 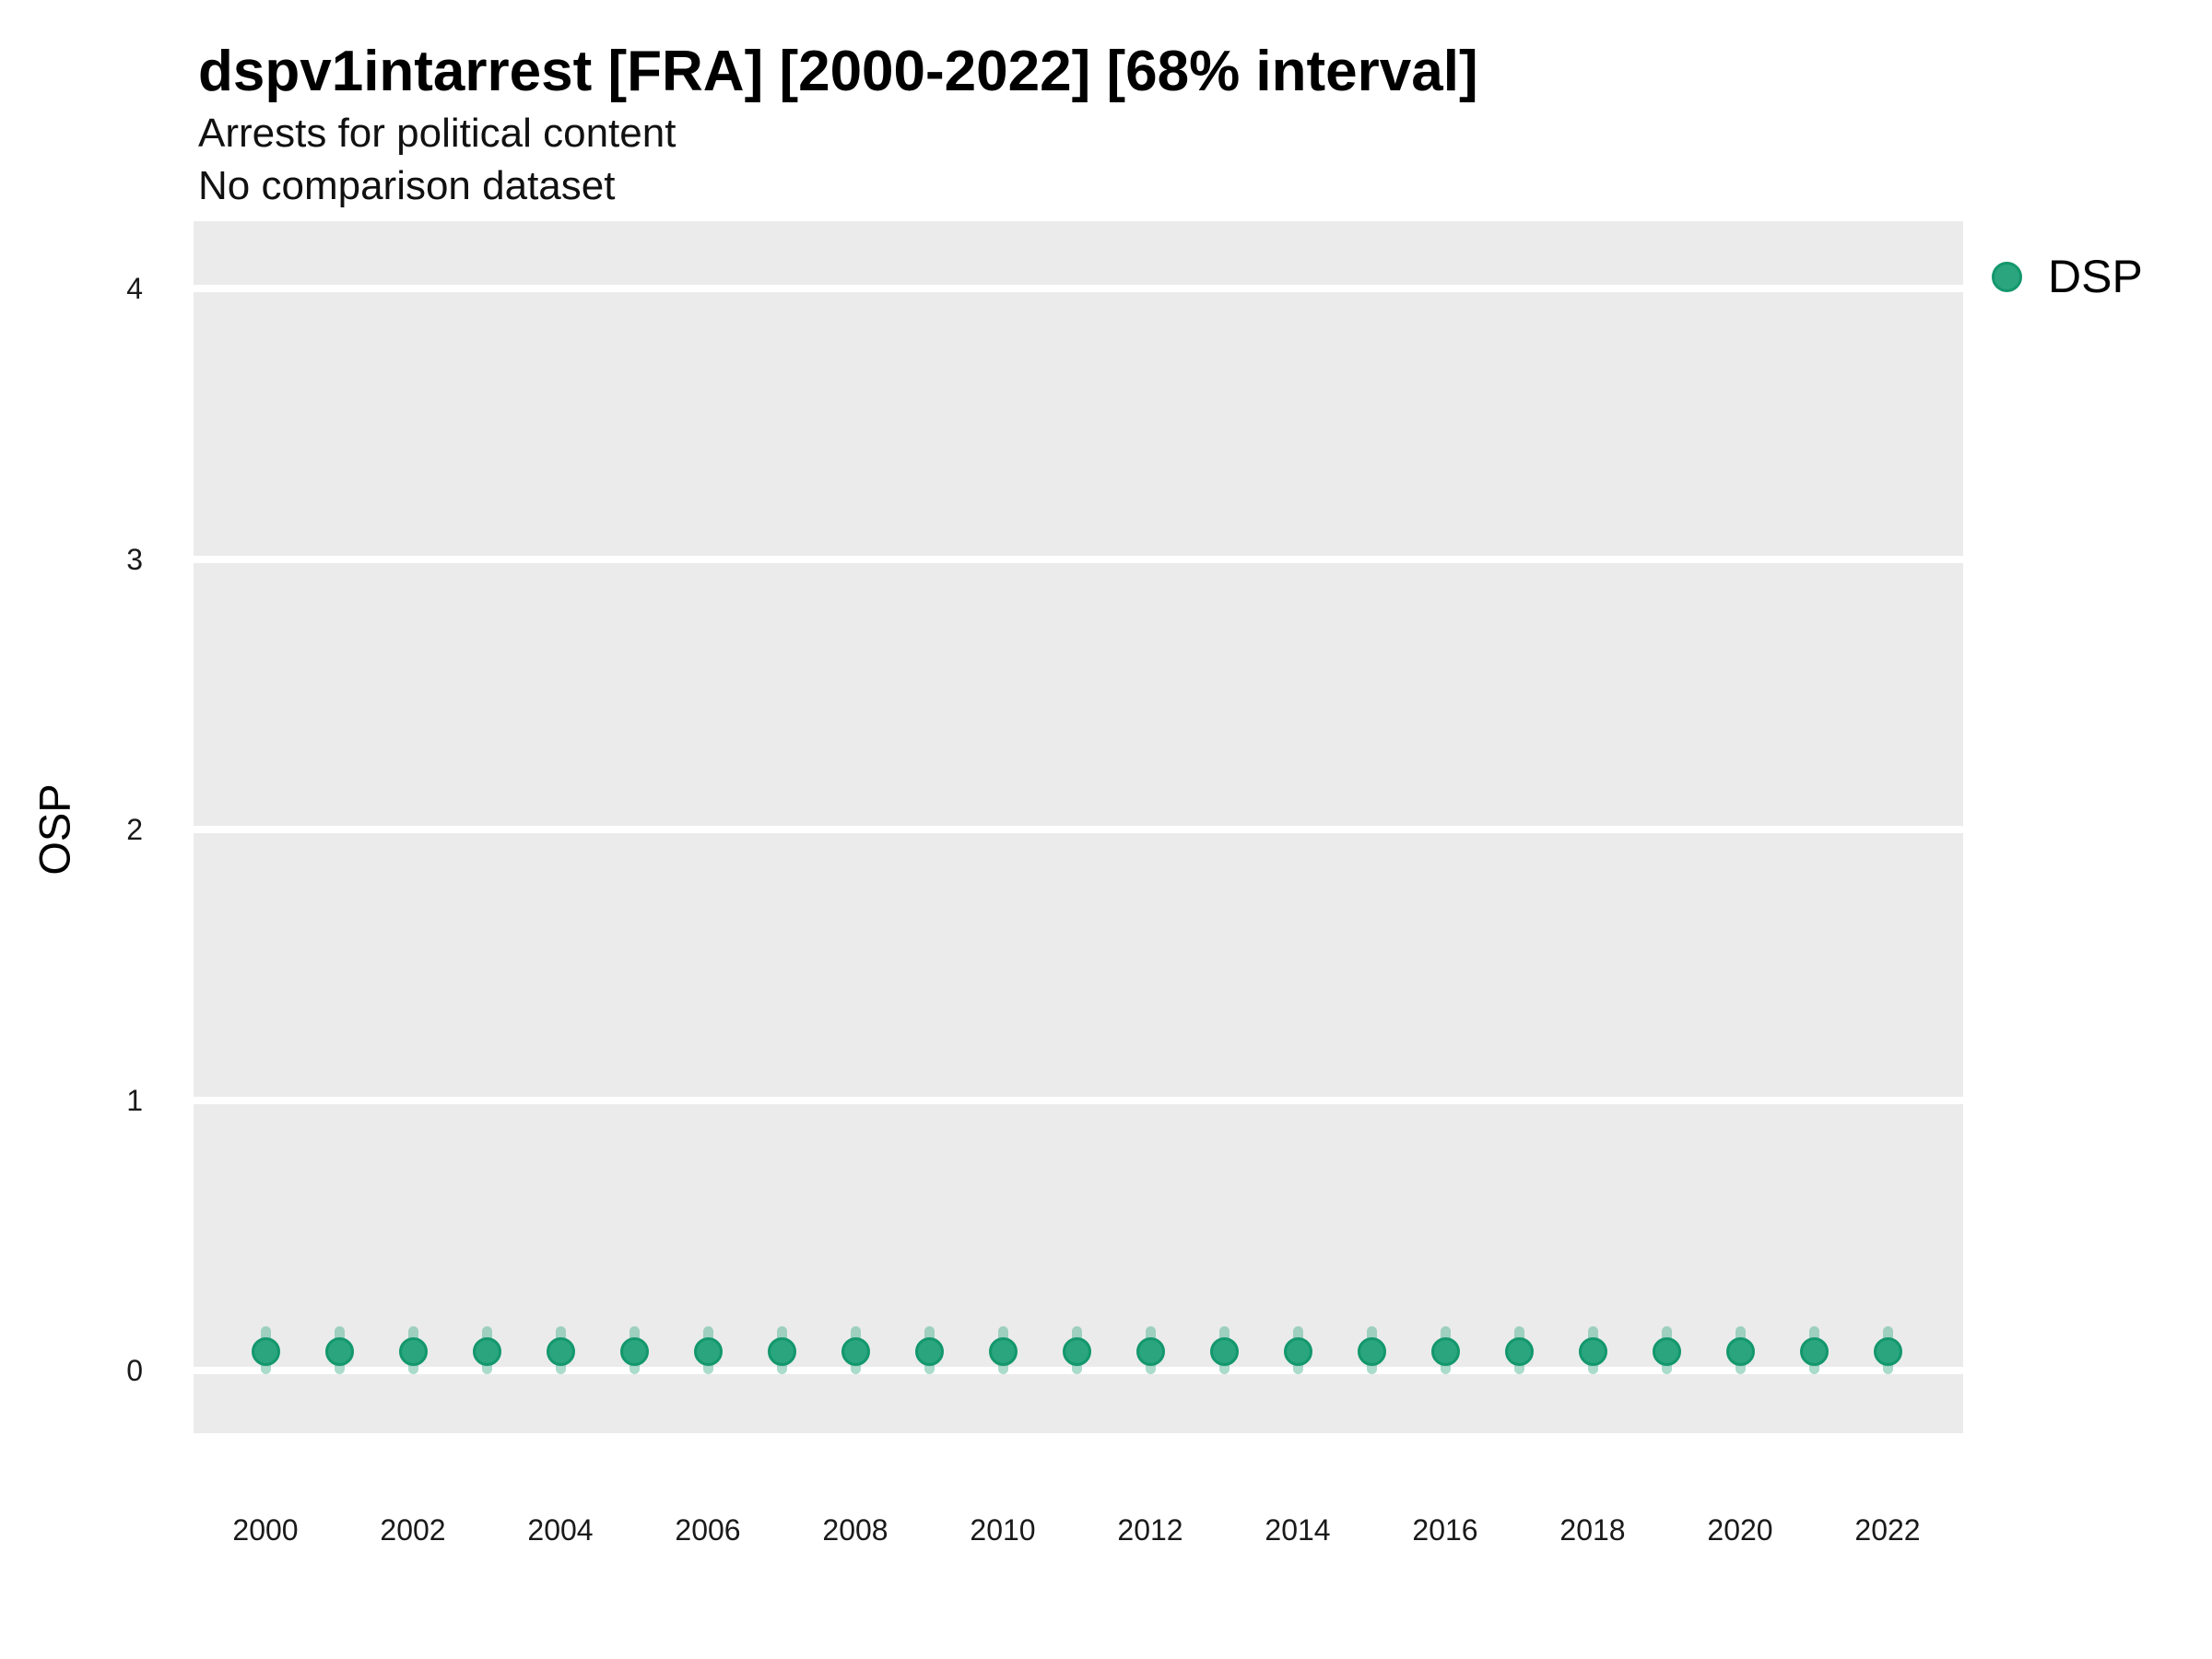 What do you see at coordinates (1740, 1530) in the screenshot?
I see `x-tick-label-2020: 2020` at bounding box center [1740, 1530].